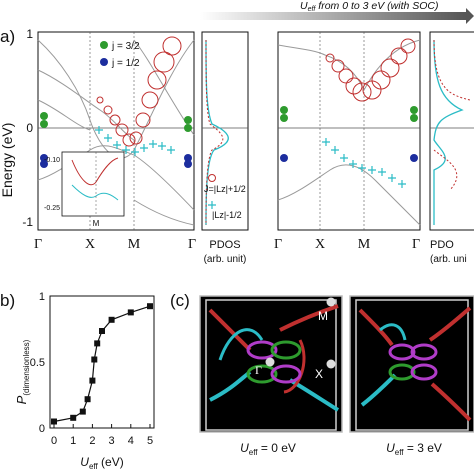 This screenshot has height=474, width=474. What do you see at coordinates (442, 245) in the screenshot?
I see `pdos-label-right: PDO` at bounding box center [442, 245].